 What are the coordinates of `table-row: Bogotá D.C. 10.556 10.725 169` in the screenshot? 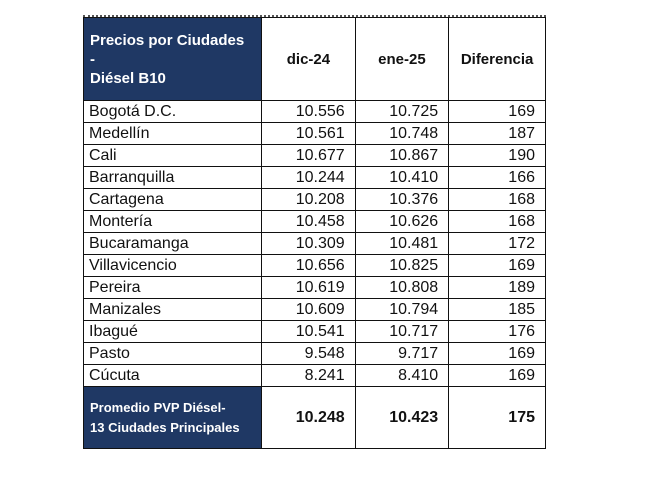 It's located at (314, 111).